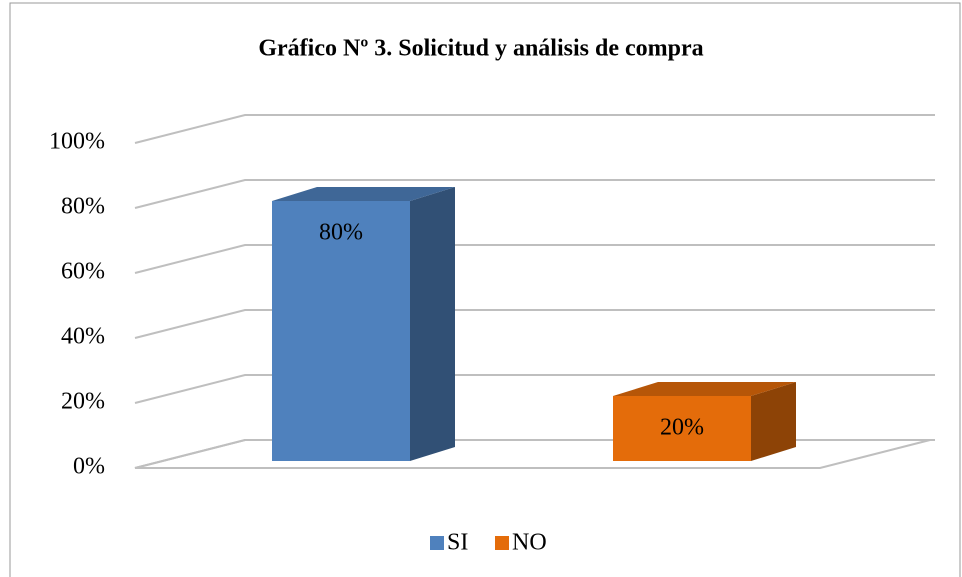 This screenshot has height=577, width=962. Describe the element at coordinates (529, 543) in the screenshot. I see `legend-label: NO` at that location.